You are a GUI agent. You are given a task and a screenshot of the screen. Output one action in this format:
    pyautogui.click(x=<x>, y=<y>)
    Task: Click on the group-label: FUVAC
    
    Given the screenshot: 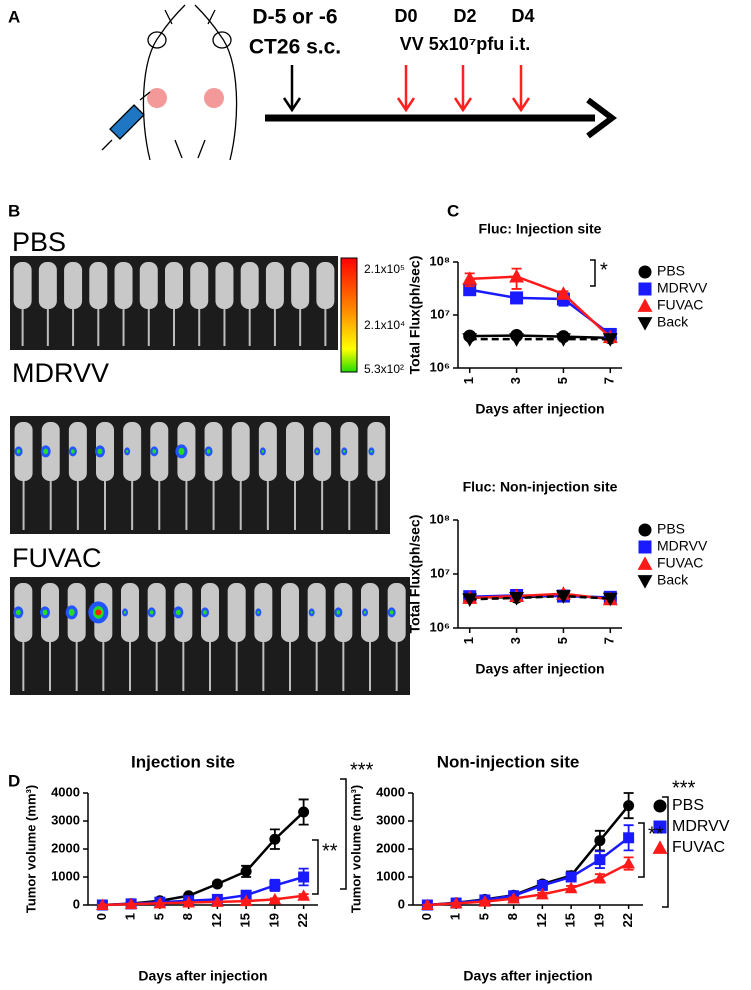 What is the action you would take?
    pyautogui.click(x=57, y=558)
    